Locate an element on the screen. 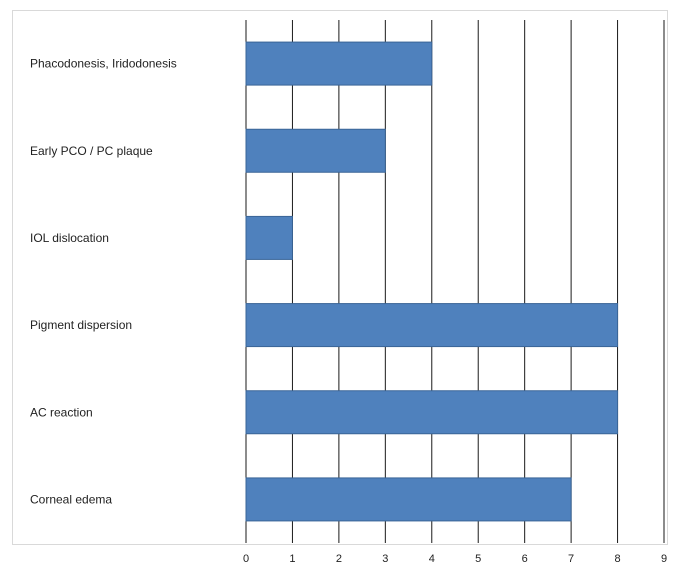 The width and height of the screenshot is (673, 572). category-label: Phacodonesis, Iridodonesis is located at coordinates (103, 64).